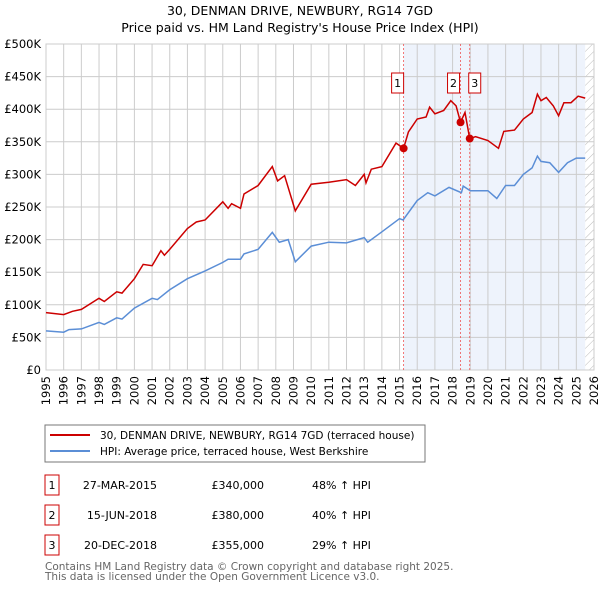  Describe the element at coordinates (205, 390) in the screenshot. I see `x-tick-label: 2004` at that location.